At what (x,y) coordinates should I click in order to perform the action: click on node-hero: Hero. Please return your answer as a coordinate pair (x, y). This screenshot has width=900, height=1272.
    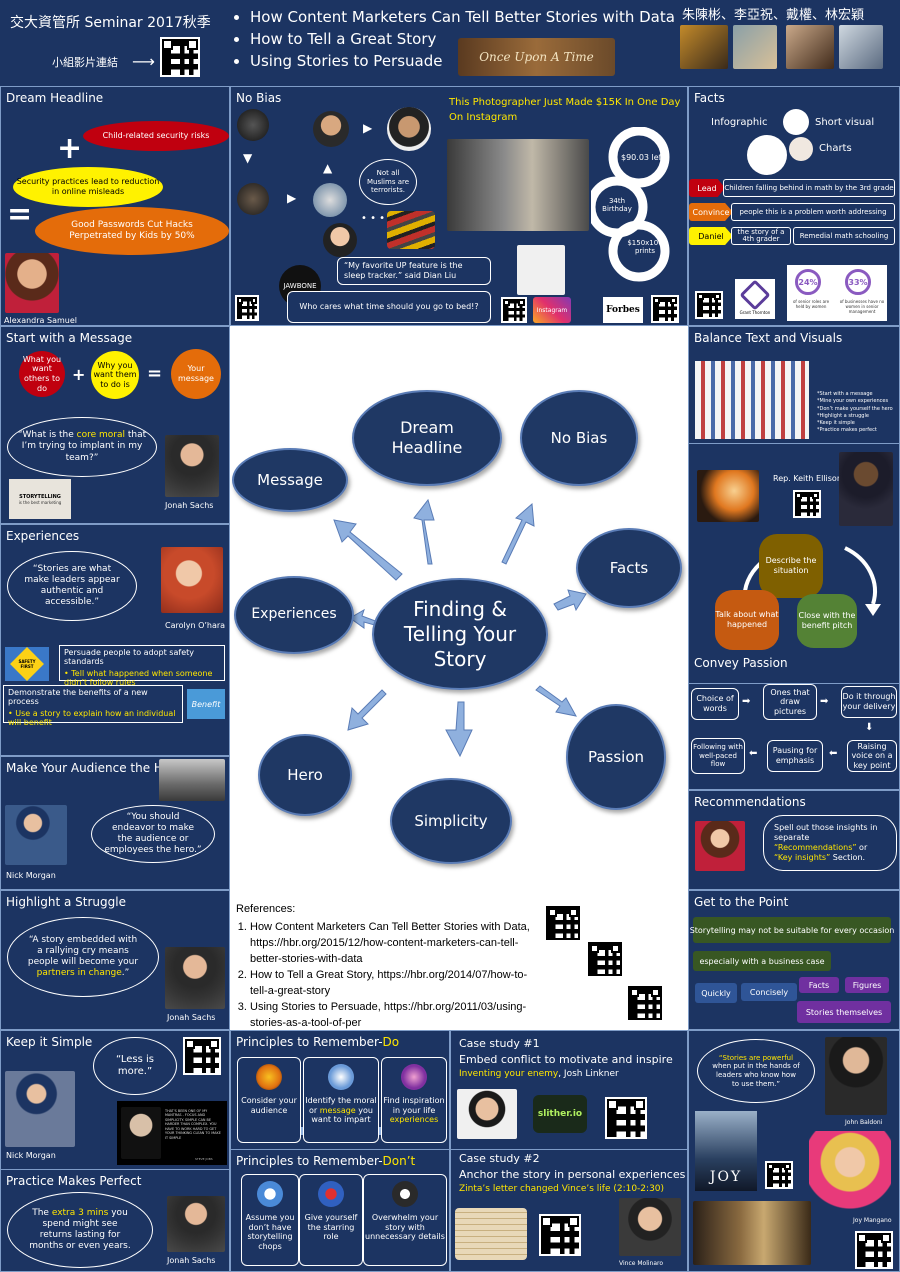
    Looking at the image, I should click on (305, 775).